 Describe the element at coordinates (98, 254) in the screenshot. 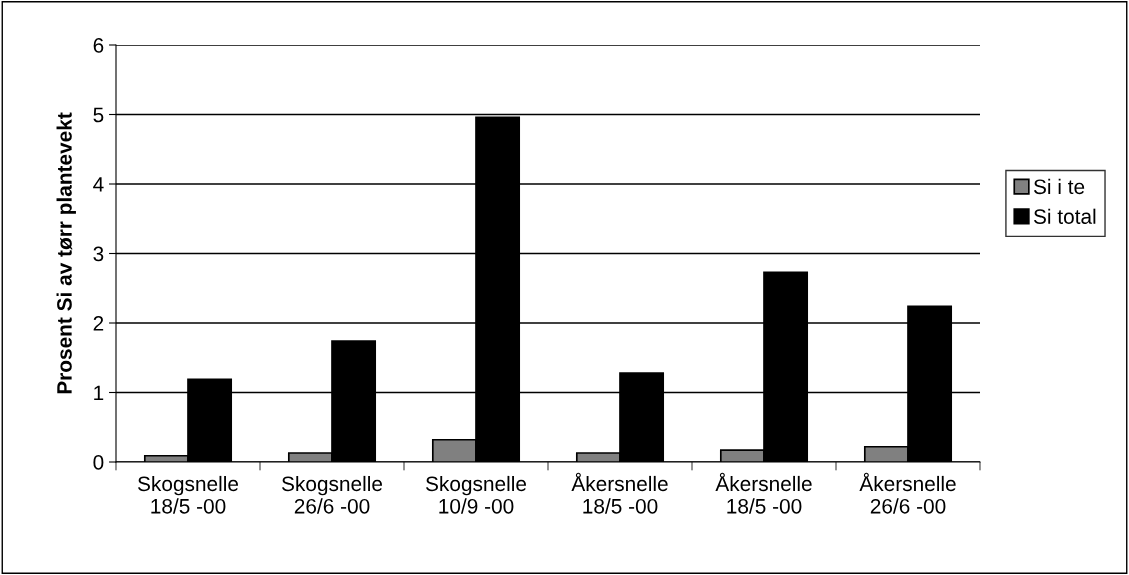

I see `y-tick-label: 3` at that location.